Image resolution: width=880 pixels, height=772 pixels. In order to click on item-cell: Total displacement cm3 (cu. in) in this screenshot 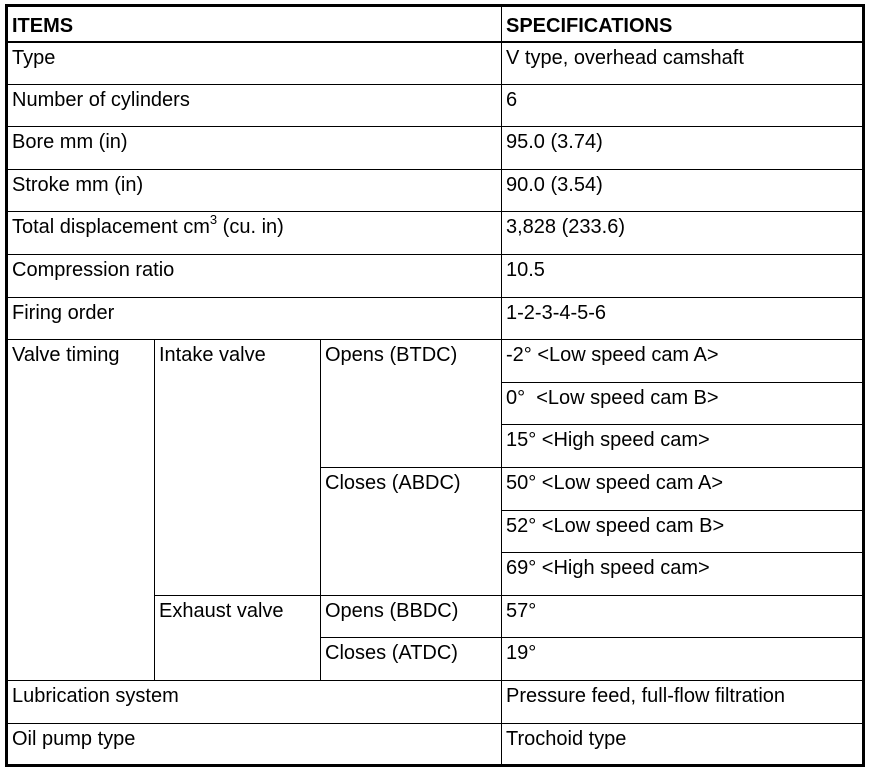, I will do `click(254, 233)`.